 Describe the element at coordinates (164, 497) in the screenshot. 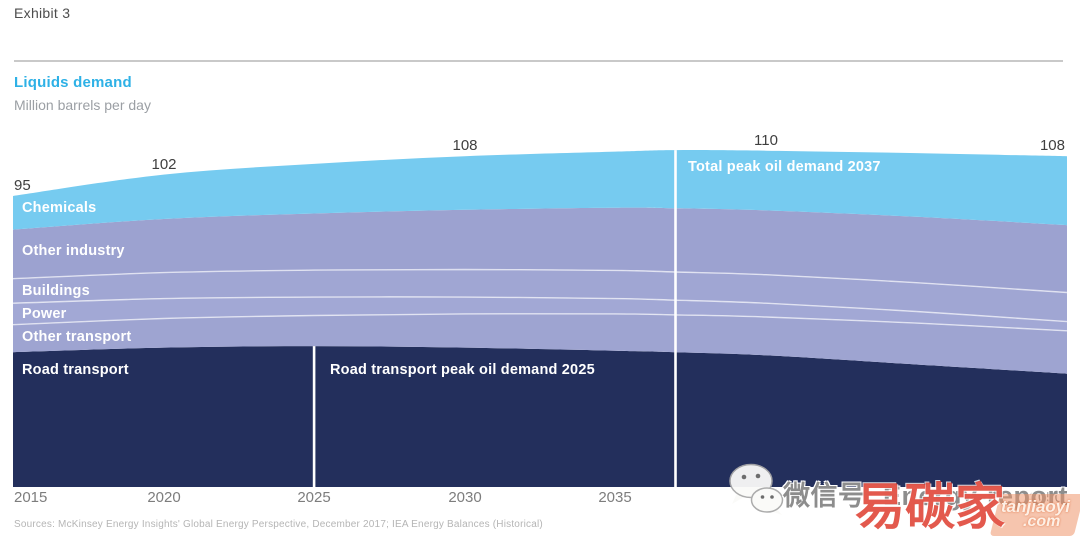

I see `x-axis-label-2020: 2020` at that location.